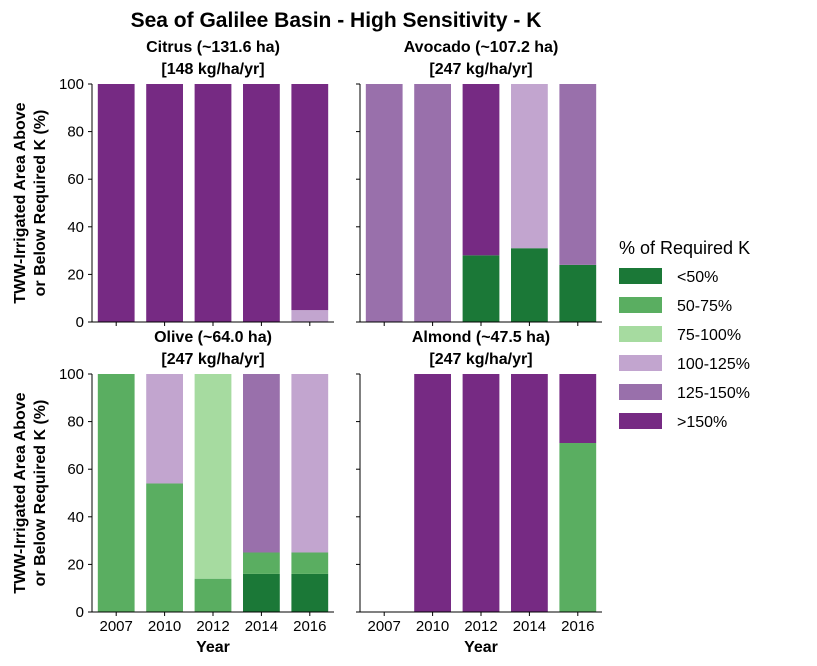  I want to click on legend-title: % of Required K, so click(684, 248).